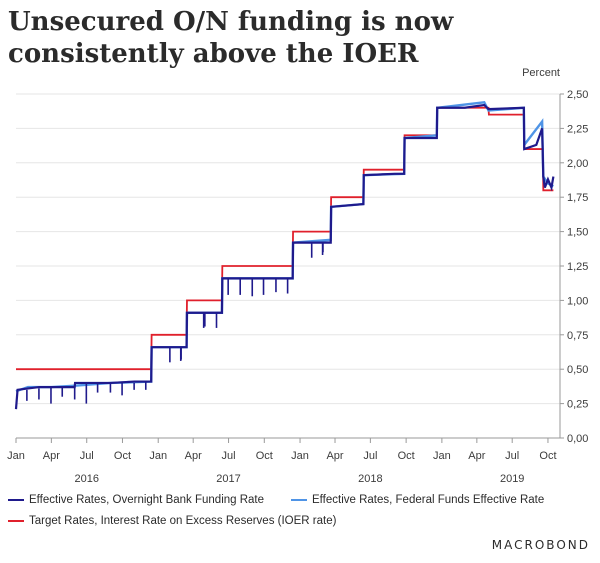  What do you see at coordinates (86, 479) in the screenshot?
I see `x-year-label: 2016` at bounding box center [86, 479].